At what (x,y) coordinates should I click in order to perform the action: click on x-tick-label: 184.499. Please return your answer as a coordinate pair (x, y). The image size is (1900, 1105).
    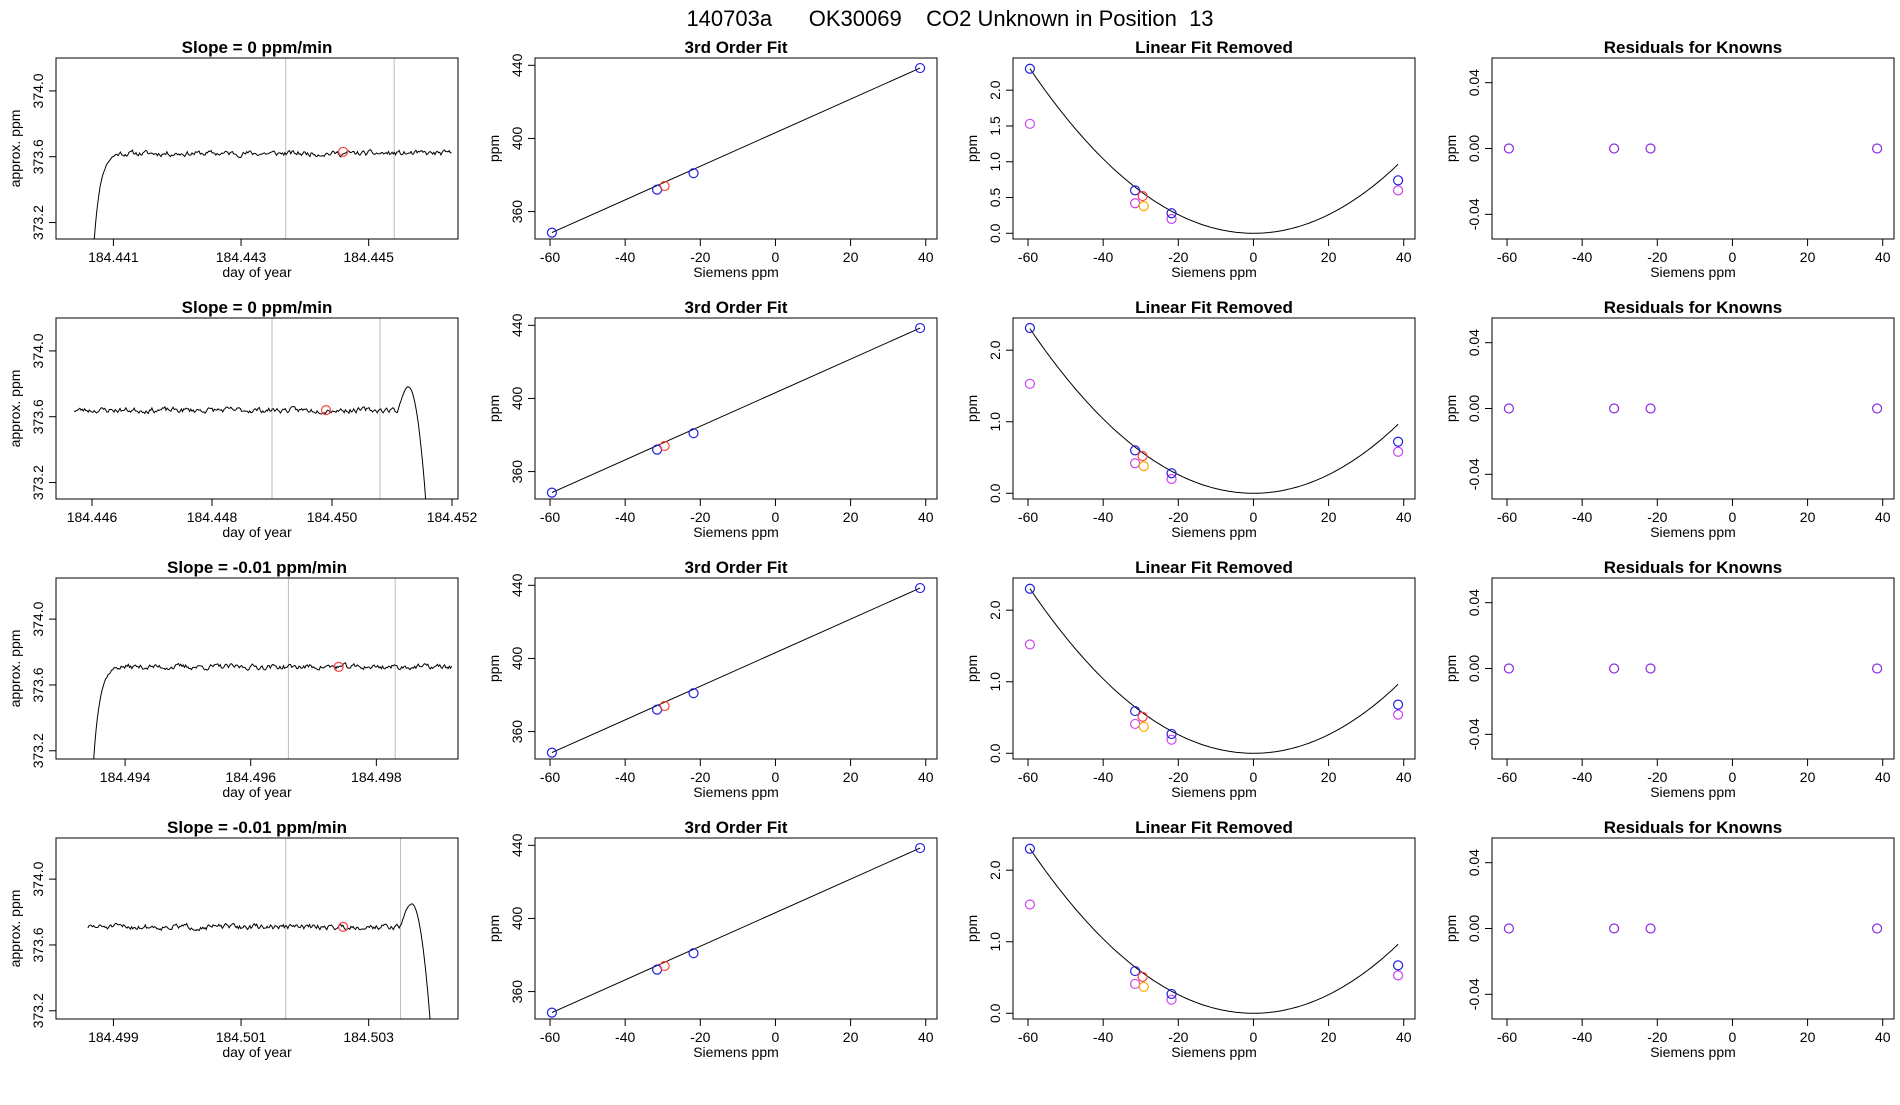
    Looking at the image, I should click on (113, 1037).